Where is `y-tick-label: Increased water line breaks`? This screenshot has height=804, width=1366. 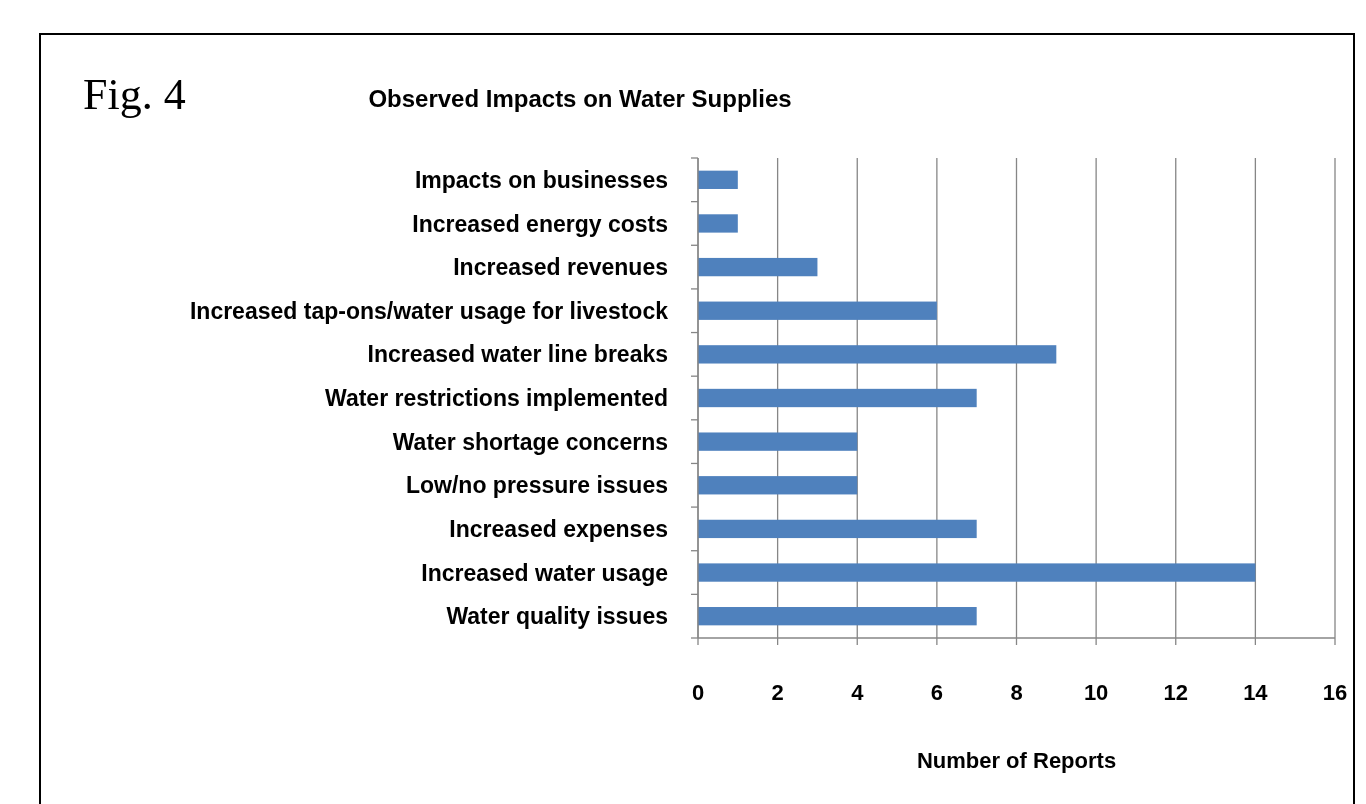
y-tick-label: Increased water line breaks is located at coordinates (517, 354).